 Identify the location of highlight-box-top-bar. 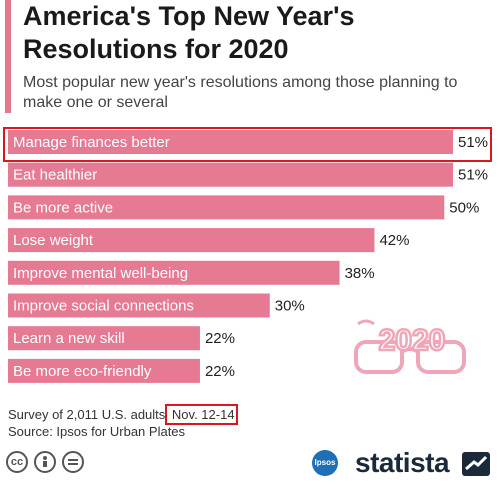
(247, 144).